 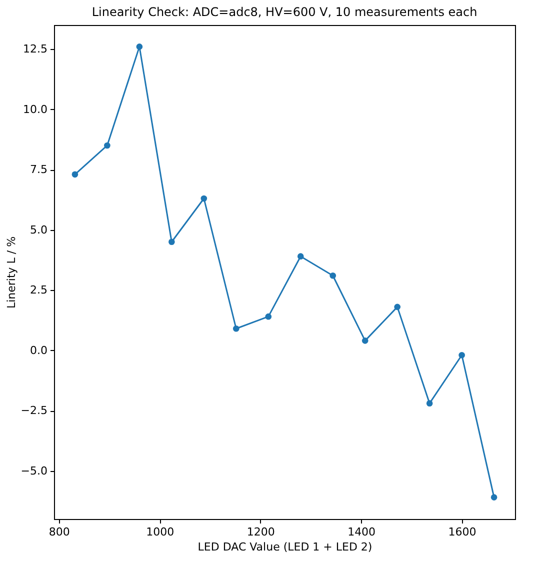 I want to click on x-tick-label: 1600, so click(x=462, y=532).